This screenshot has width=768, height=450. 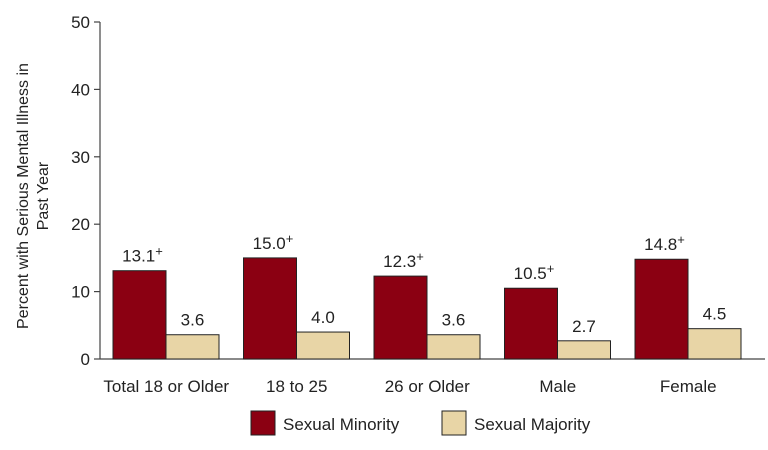 What do you see at coordinates (85, 359) in the screenshot?
I see `y-tick-label: 0` at bounding box center [85, 359].